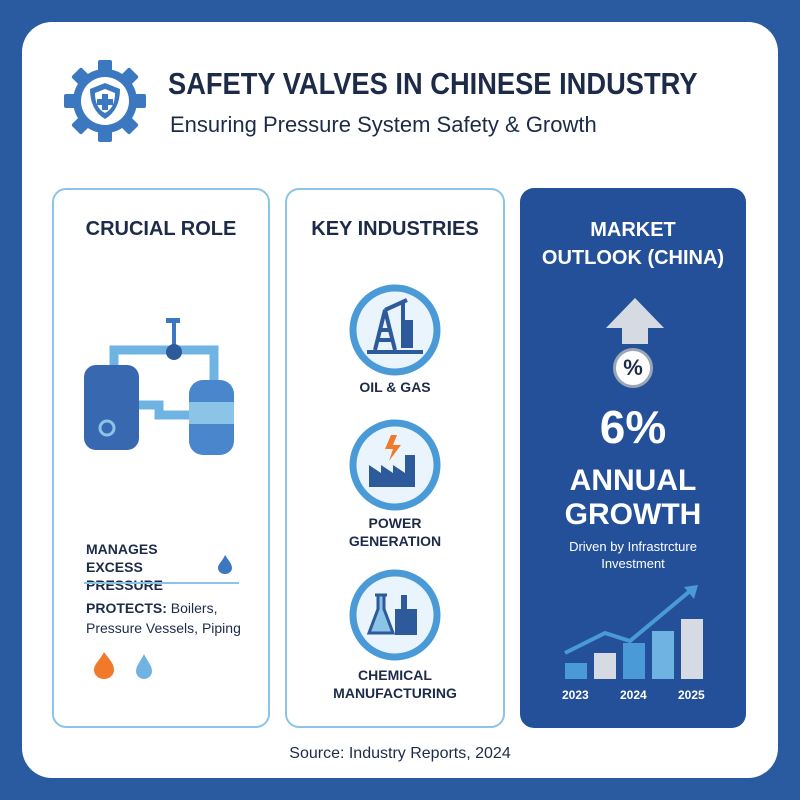  What do you see at coordinates (633, 427) in the screenshot?
I see `growth-value: 6%` at bounding box center [633, 427].